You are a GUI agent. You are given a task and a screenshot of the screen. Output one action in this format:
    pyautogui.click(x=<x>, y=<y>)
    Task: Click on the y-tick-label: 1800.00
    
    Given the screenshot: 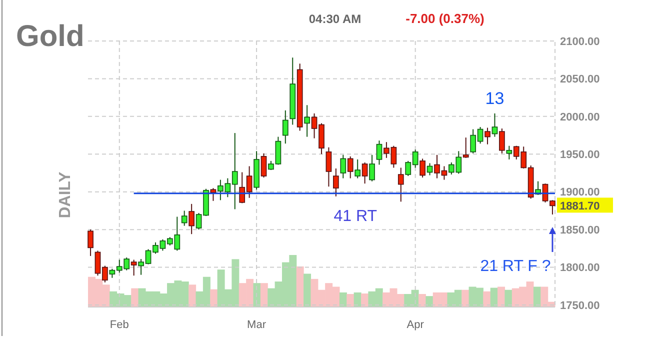 What is the action you would take?
    pyautogui.click(x=580, y=268)
    